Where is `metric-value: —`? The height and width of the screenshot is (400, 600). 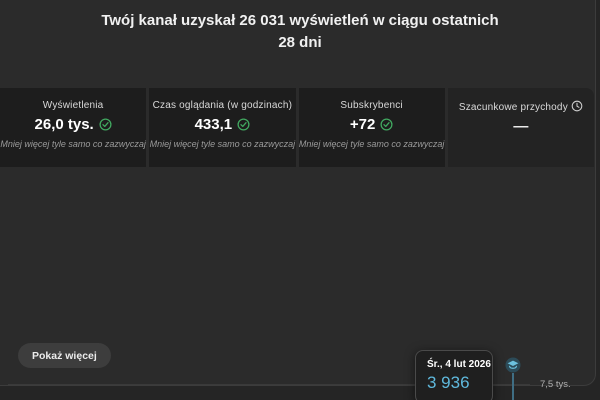 metric-value: — is located at coordinates (521, 126).